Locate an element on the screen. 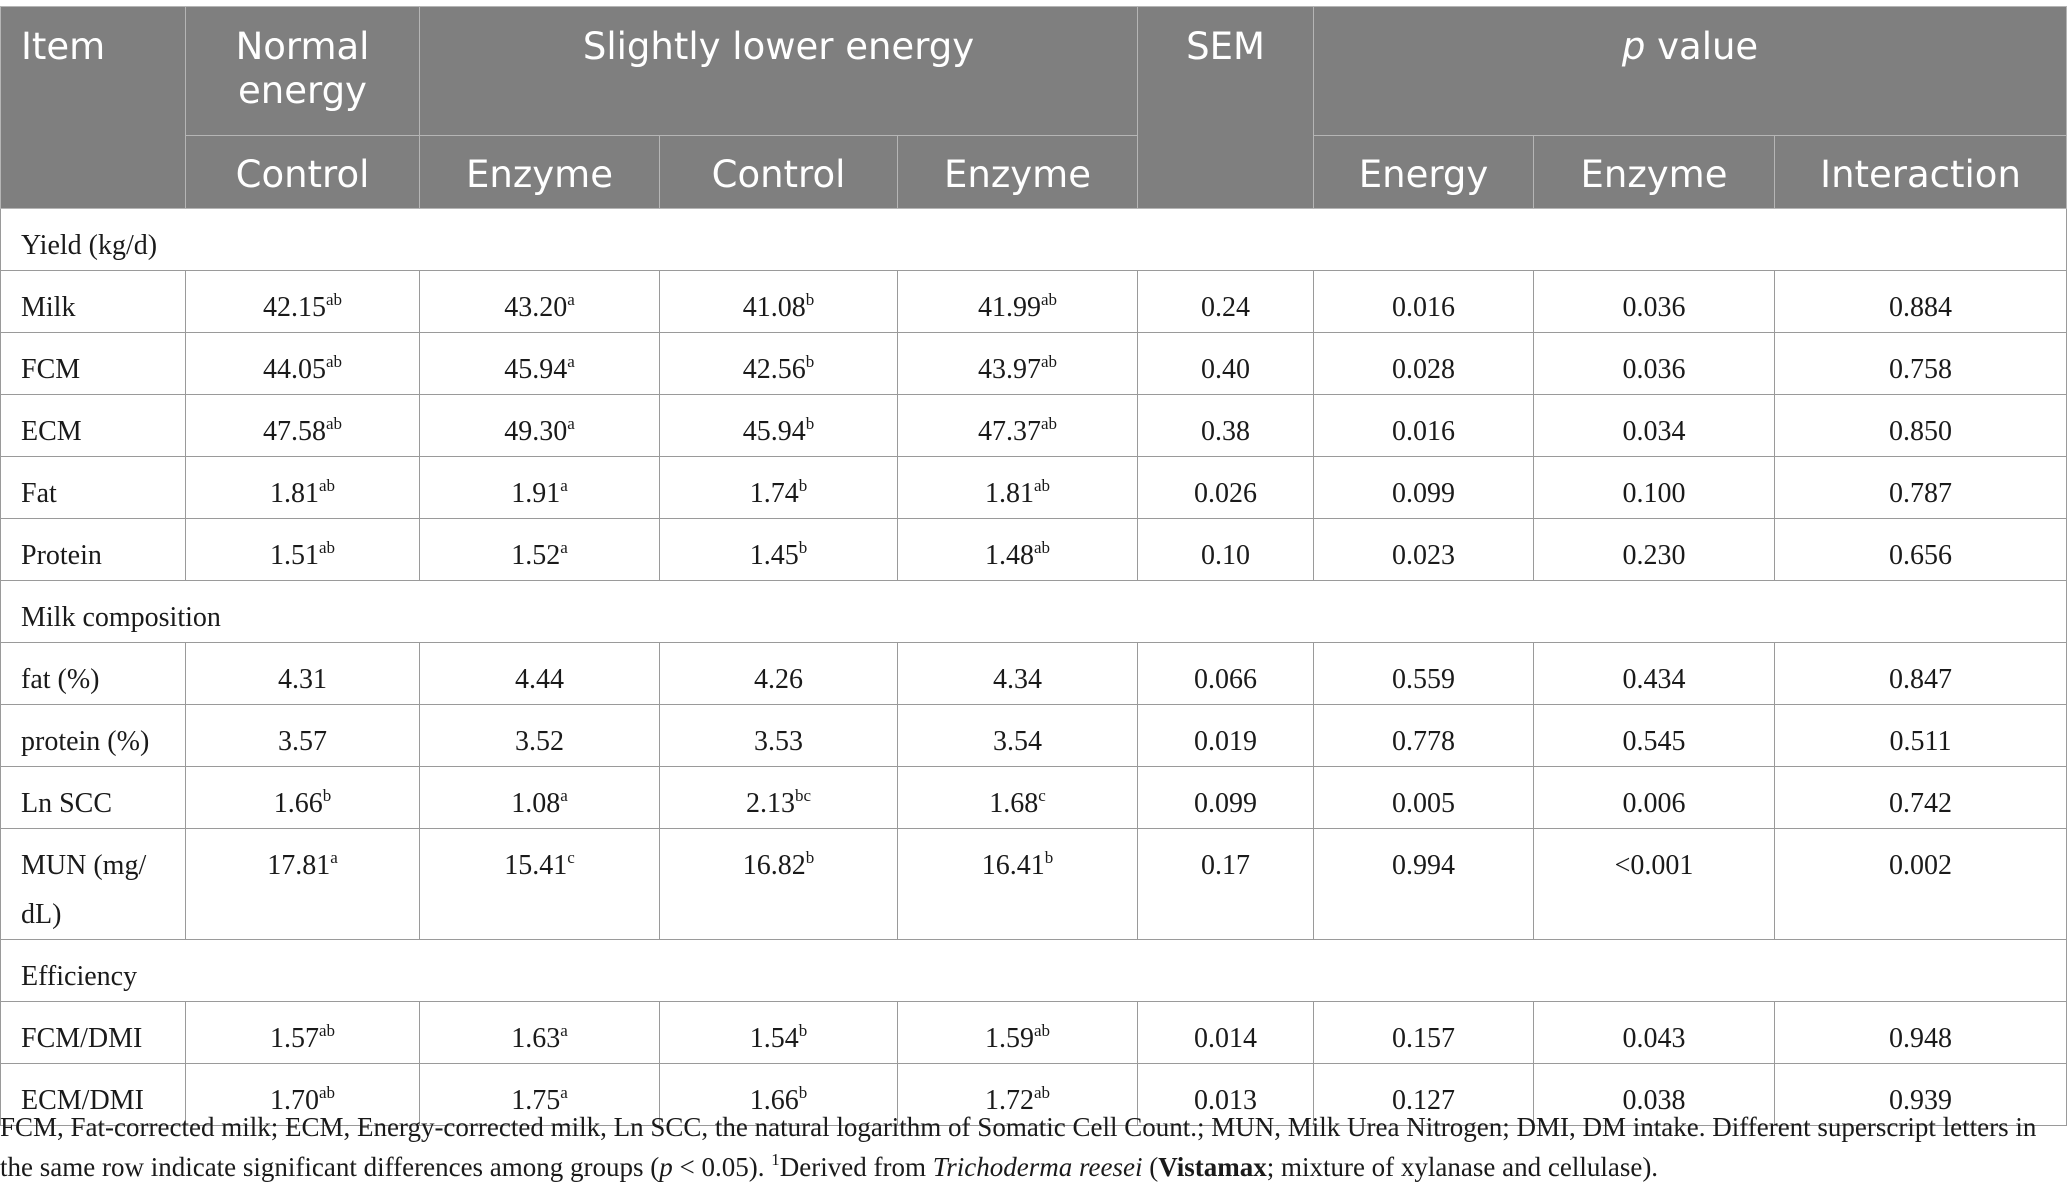 This screenshot has width=2068, height=1190. cell-value: 41.99ab is located at coordinates (1017, 301).